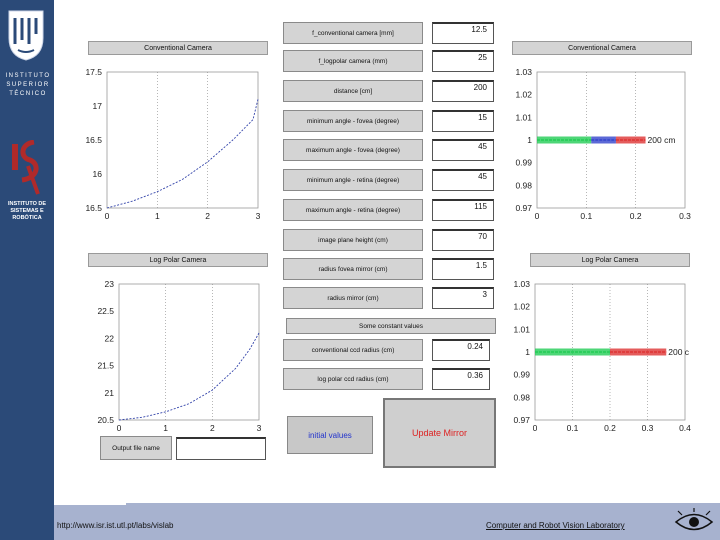 The height and width of the screenshot is (540, 720). I want to click on constants-header: Some constant values, so click(391, 326).